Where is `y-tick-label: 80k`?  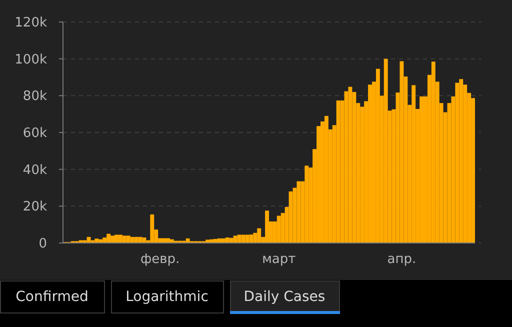
y-tick-label: 80k is located at coordinates (35, 96).